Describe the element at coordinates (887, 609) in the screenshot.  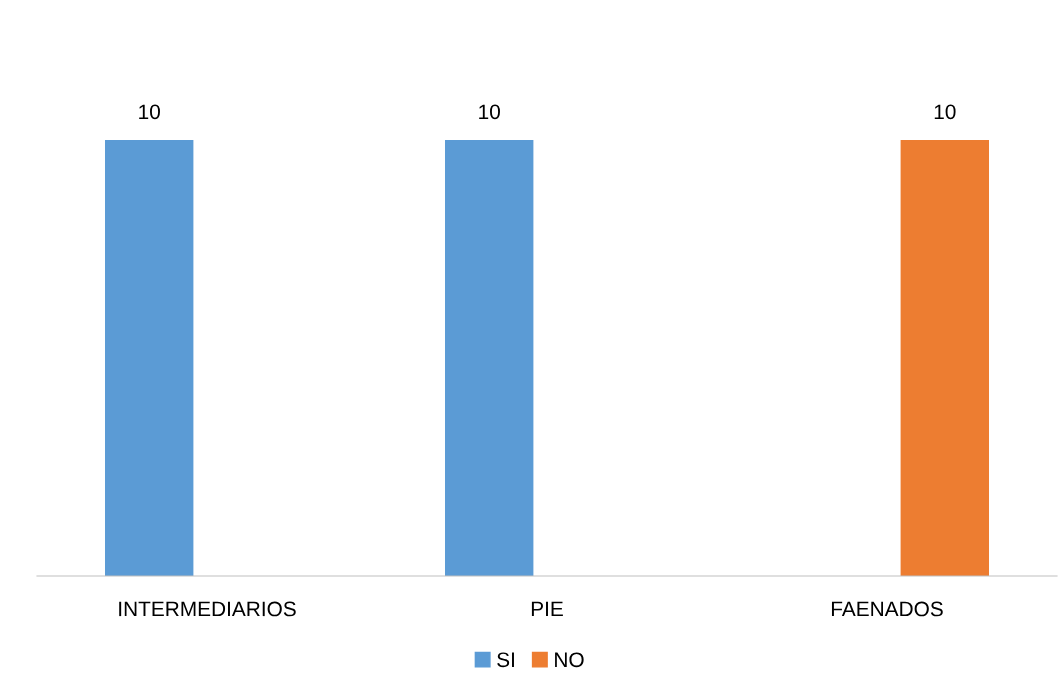
I see `x-tick-label: FAENADOS` at that location.